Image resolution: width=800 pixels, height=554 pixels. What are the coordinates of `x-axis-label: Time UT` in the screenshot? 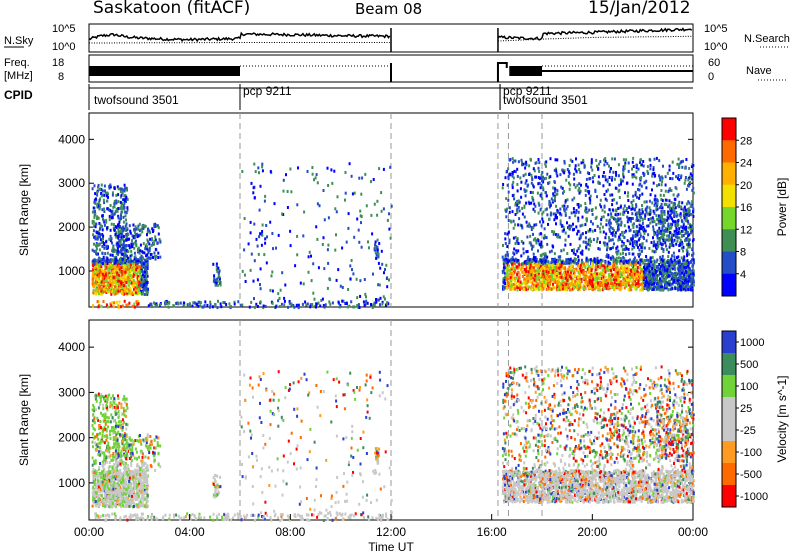 It's located at (391, 547).